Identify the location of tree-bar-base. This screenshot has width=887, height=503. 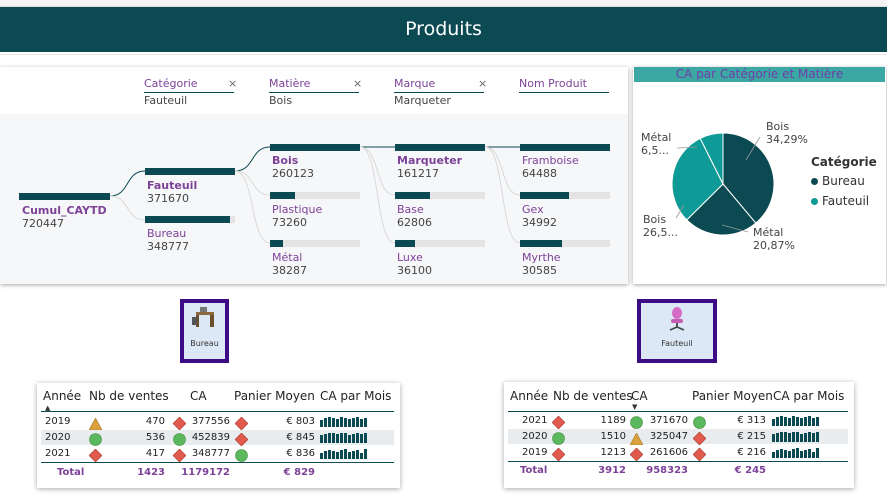
(412, 195).